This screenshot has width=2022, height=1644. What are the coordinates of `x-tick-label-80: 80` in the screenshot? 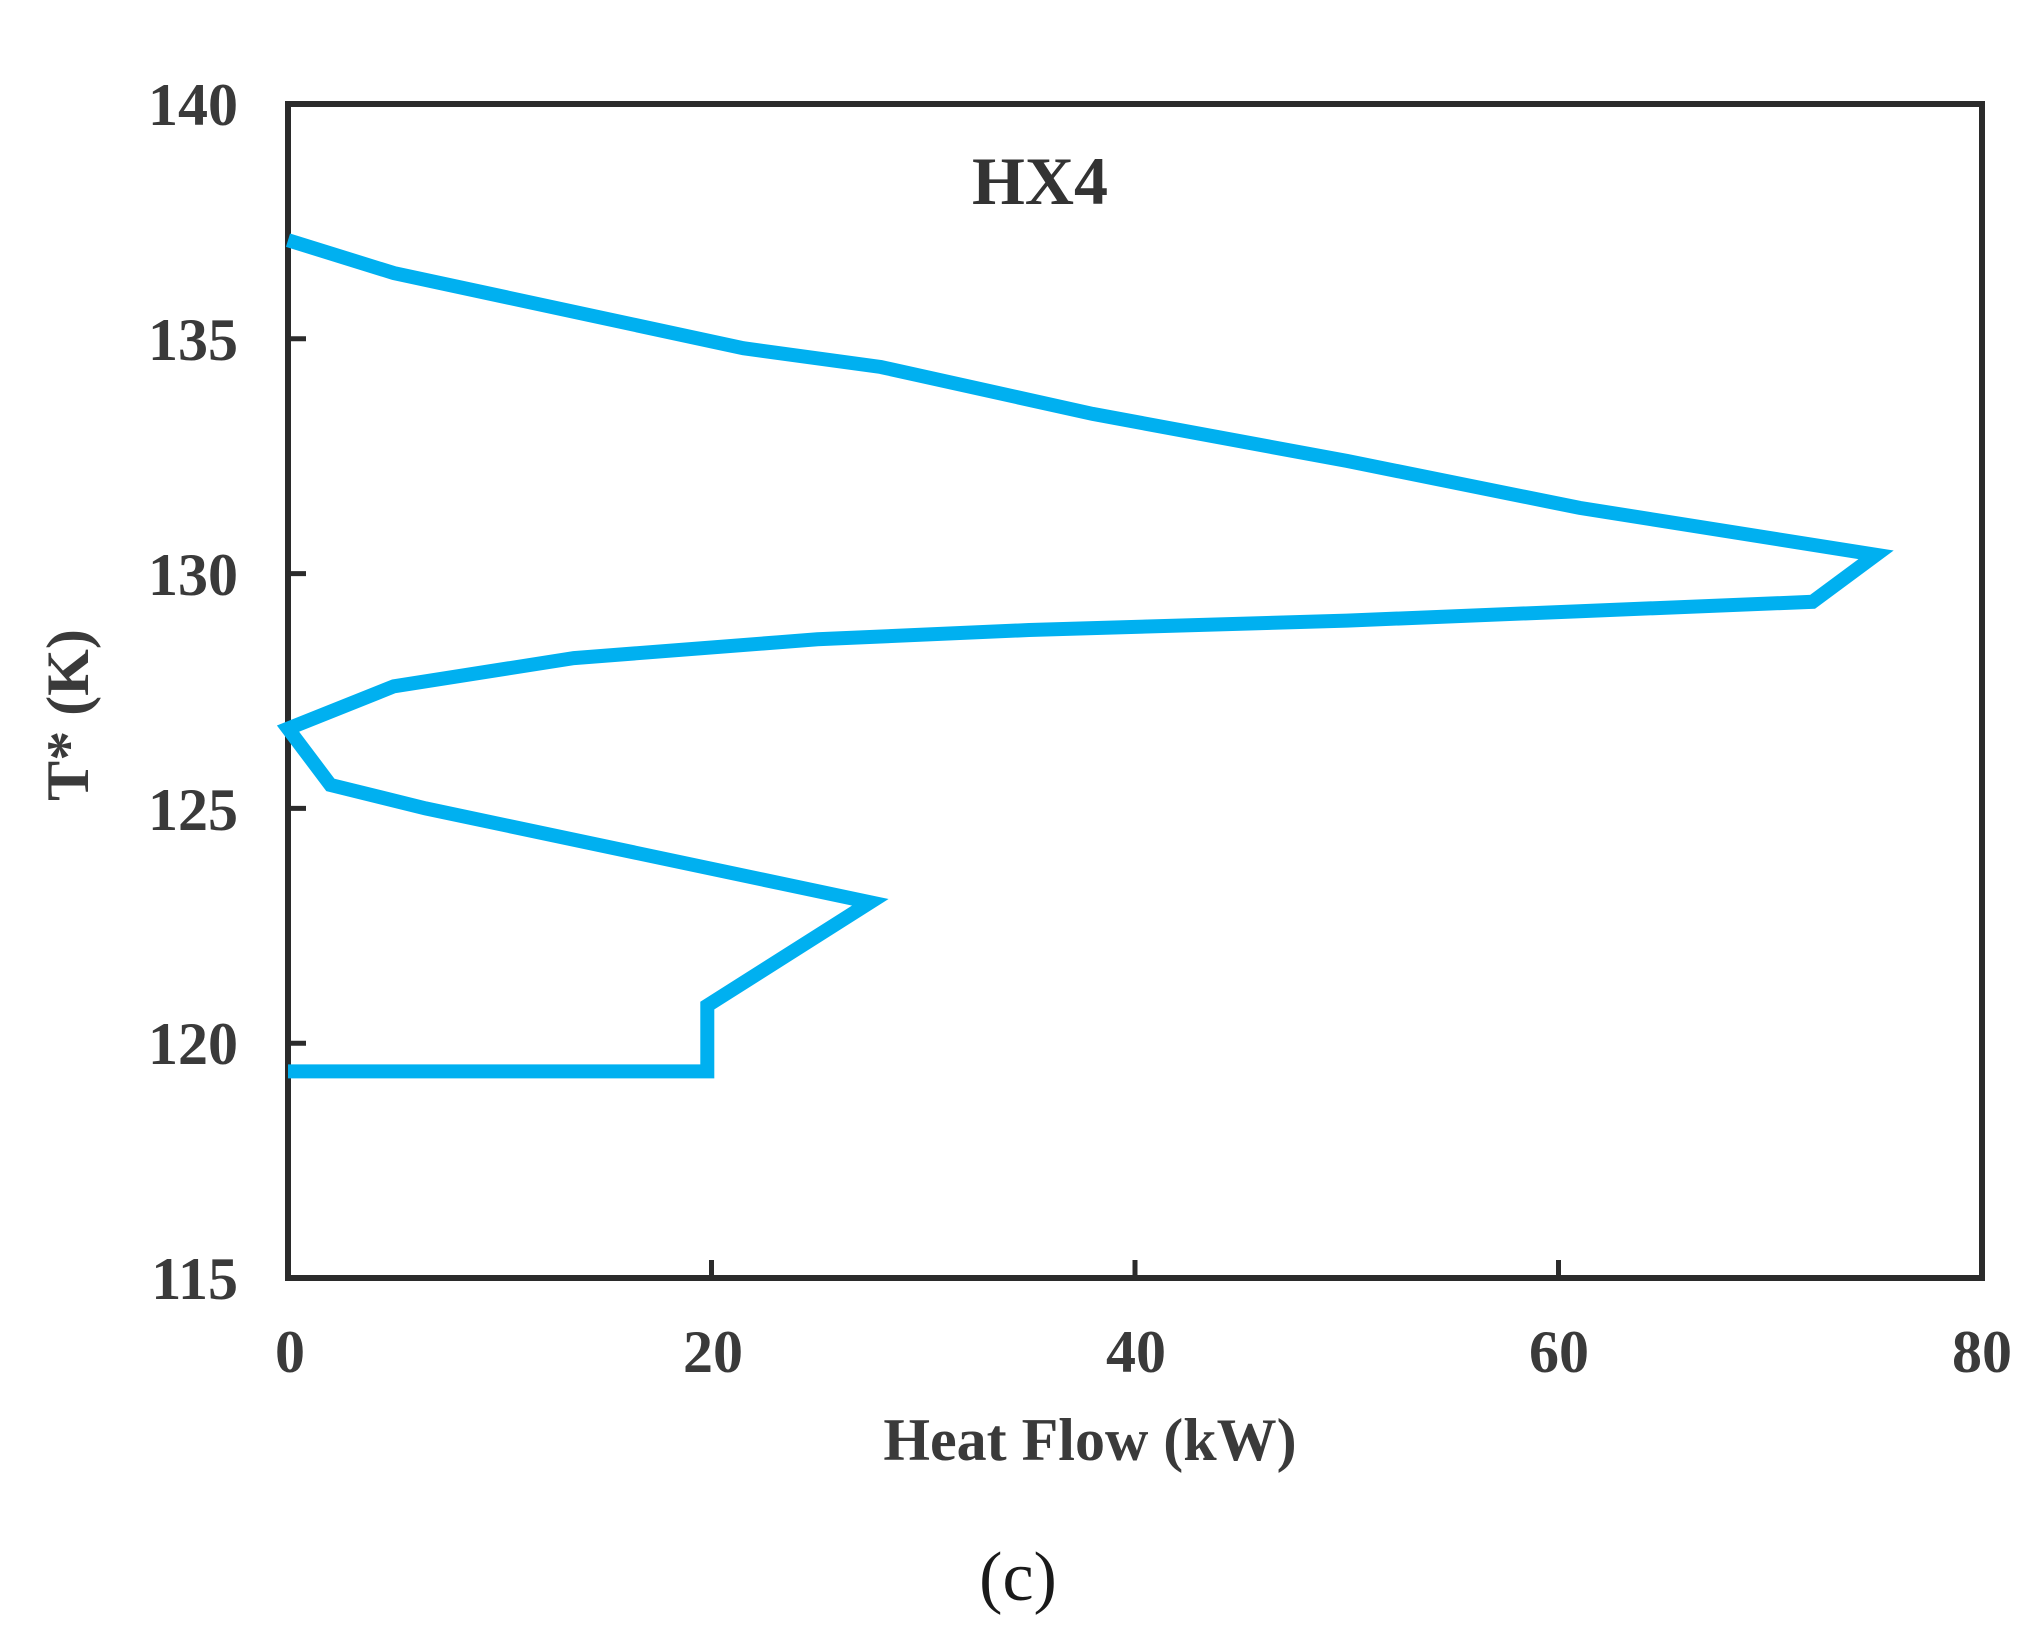 It's located at (1982, 1352).